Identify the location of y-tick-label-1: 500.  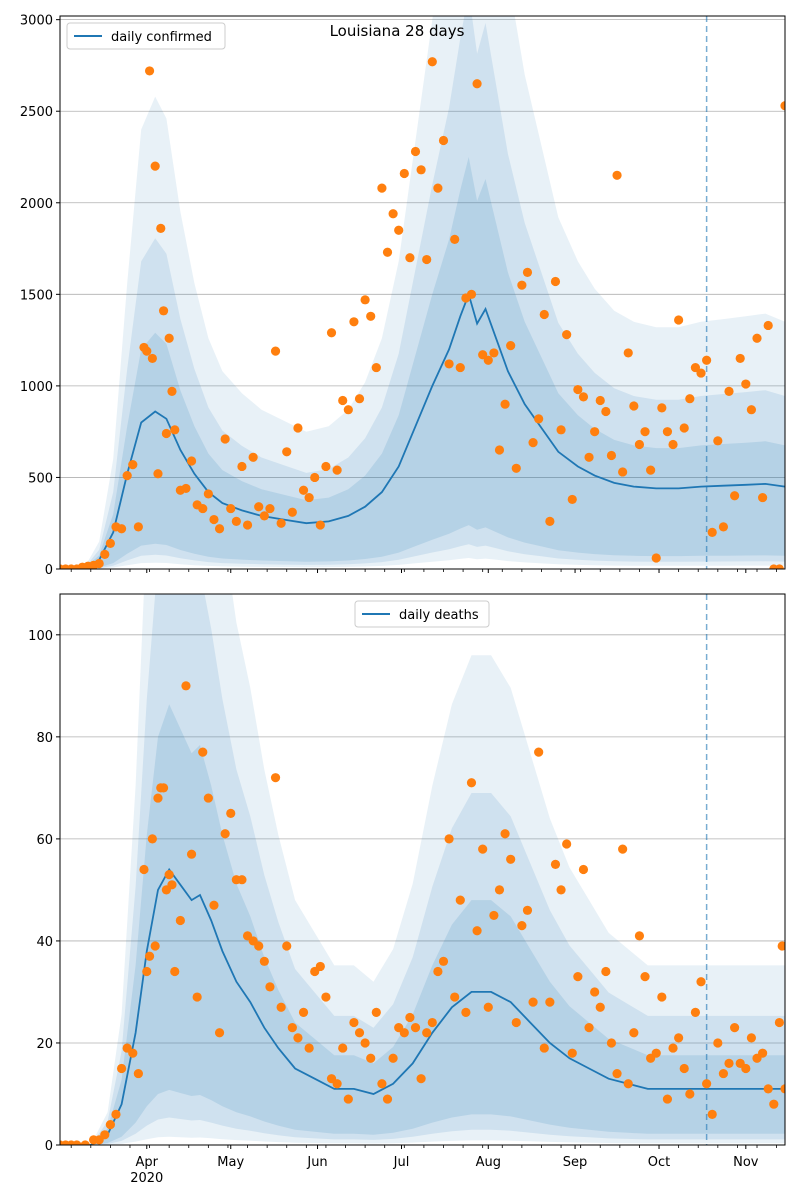
(40, 478).